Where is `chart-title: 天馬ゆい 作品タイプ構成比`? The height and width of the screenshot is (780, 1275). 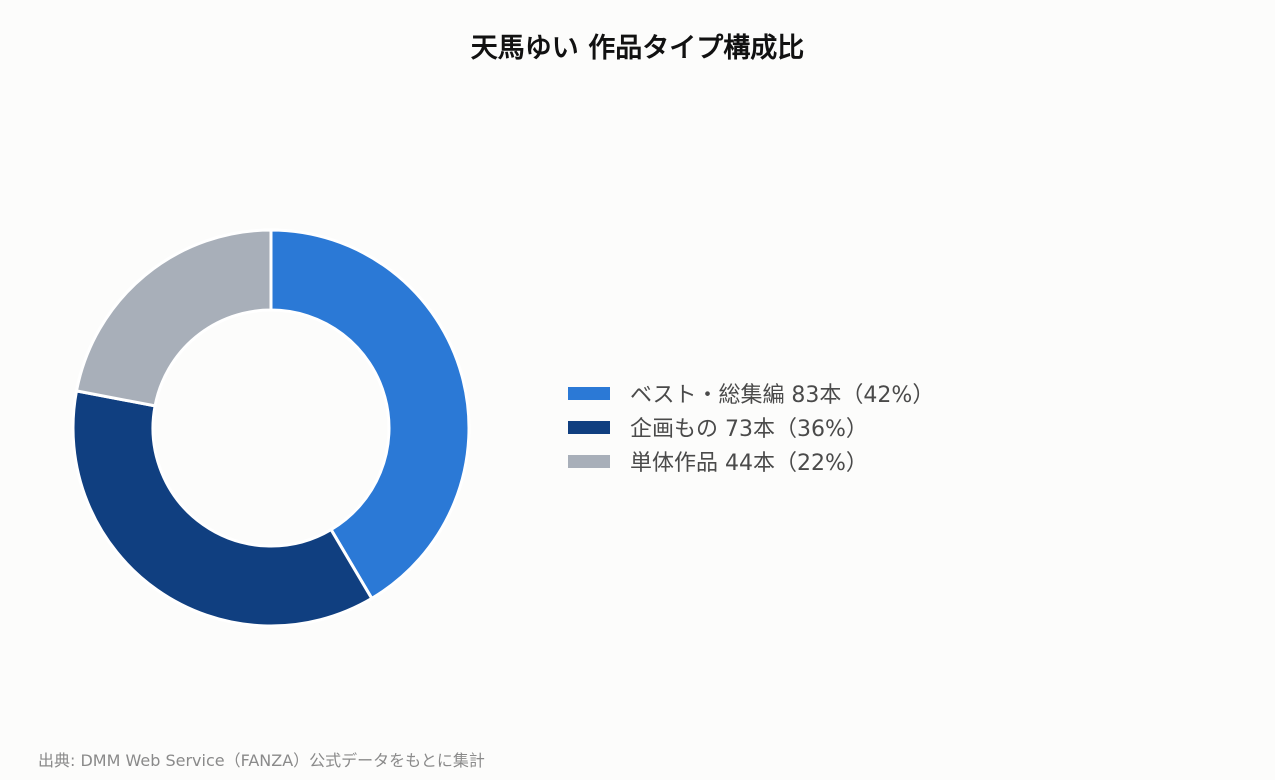 chart-title: 天馬ゆい 作品タイプ構成比 is located at coordinates (637, 48).